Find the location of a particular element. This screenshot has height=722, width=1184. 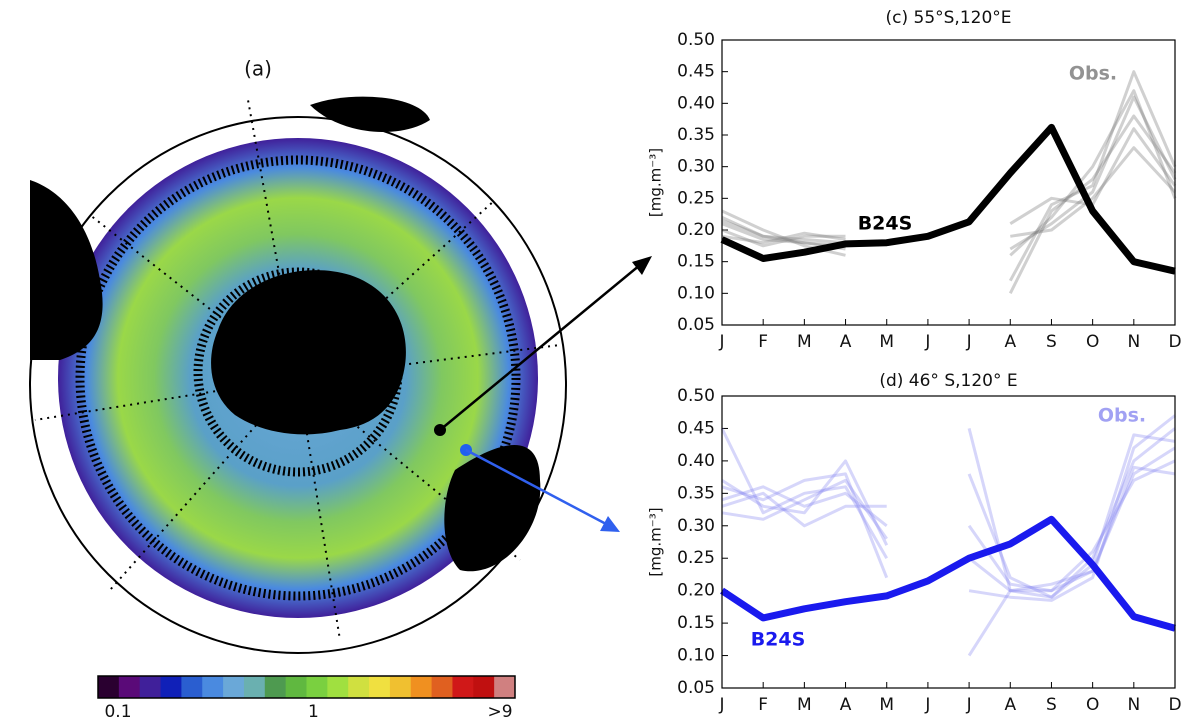

colorbar-tick-label: >9 is located at coordinates (499, 712).